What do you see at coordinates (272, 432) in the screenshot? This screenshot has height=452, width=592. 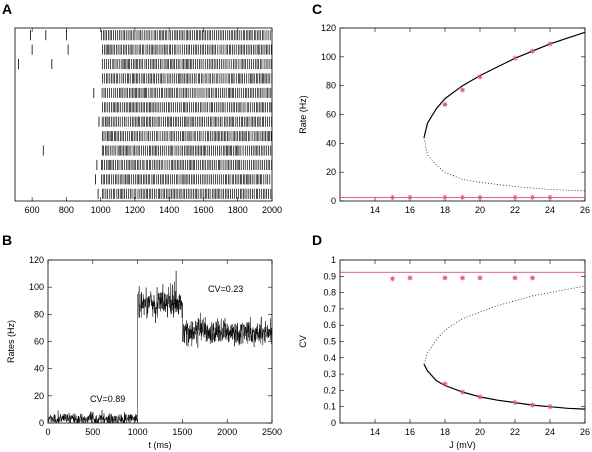 I see `x-tick-label: 2500` at bounding box center [272, 432].